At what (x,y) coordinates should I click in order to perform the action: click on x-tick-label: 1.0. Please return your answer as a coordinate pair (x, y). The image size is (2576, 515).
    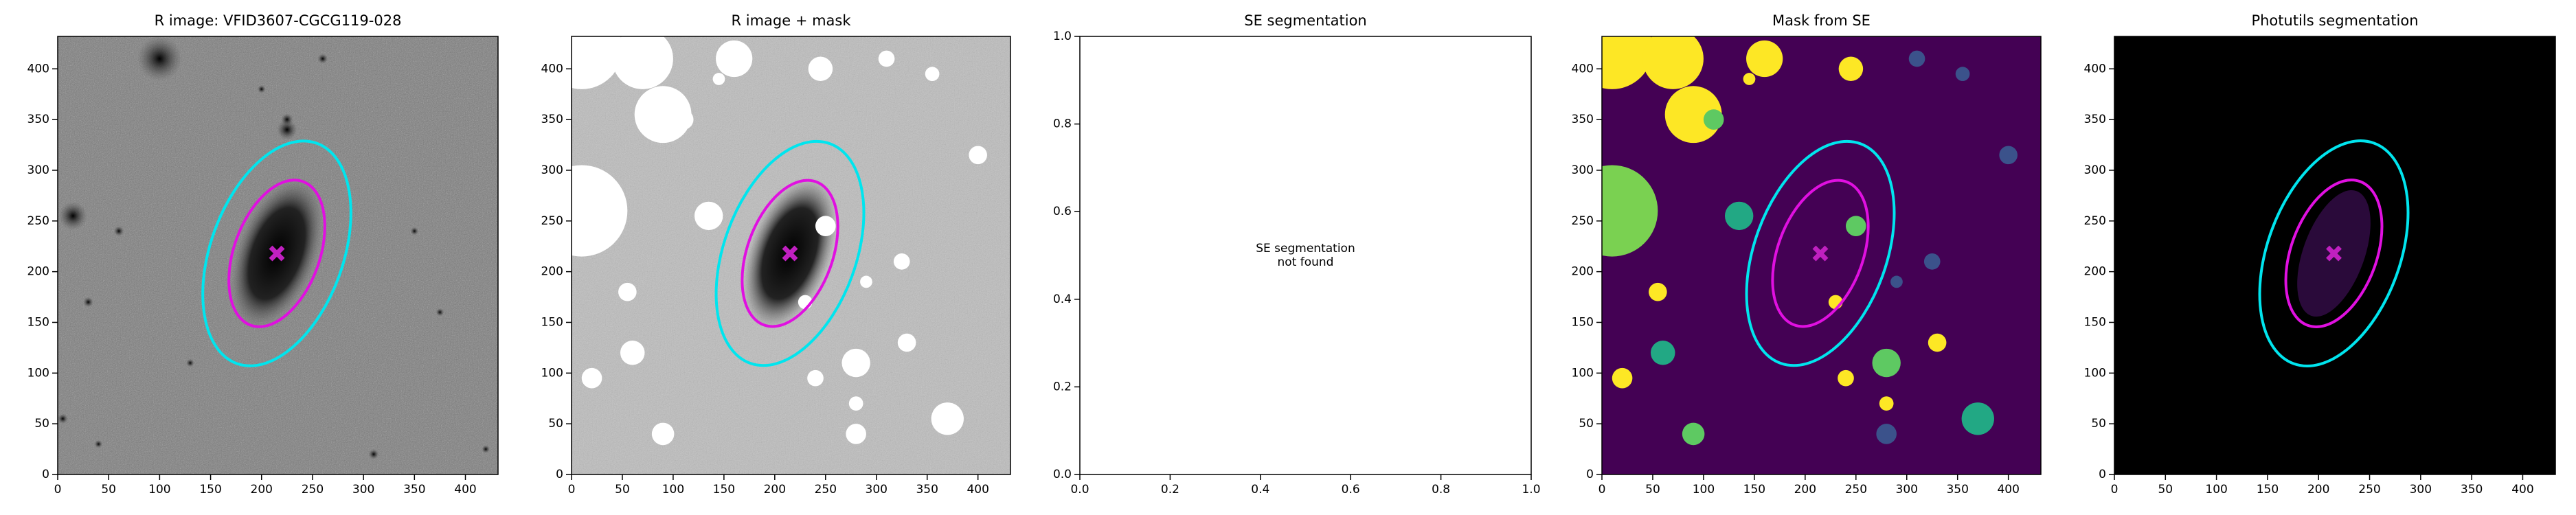
    Looking at the image, I should click on (1531, 489).